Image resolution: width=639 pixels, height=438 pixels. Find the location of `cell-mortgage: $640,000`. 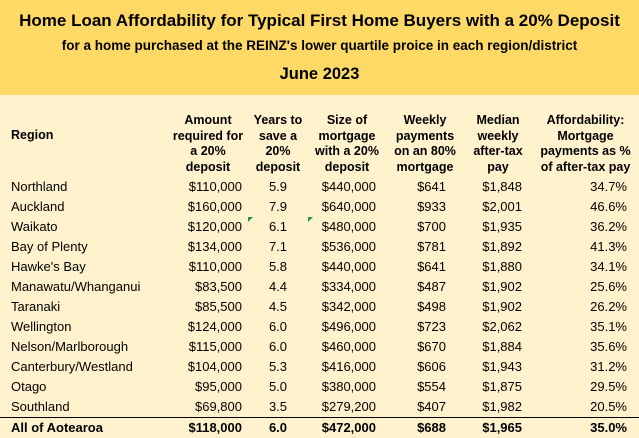

cell-mortgage: $640,000 is located at coordinates (347, 207).